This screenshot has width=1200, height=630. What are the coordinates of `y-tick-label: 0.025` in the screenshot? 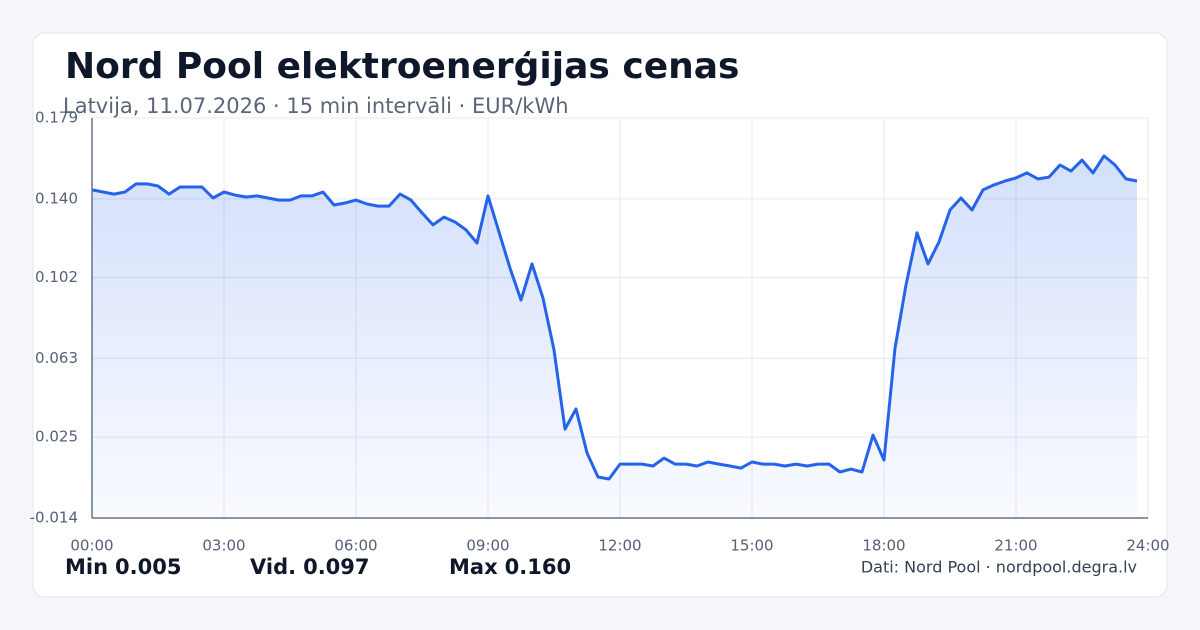 It's located at (56, 437).